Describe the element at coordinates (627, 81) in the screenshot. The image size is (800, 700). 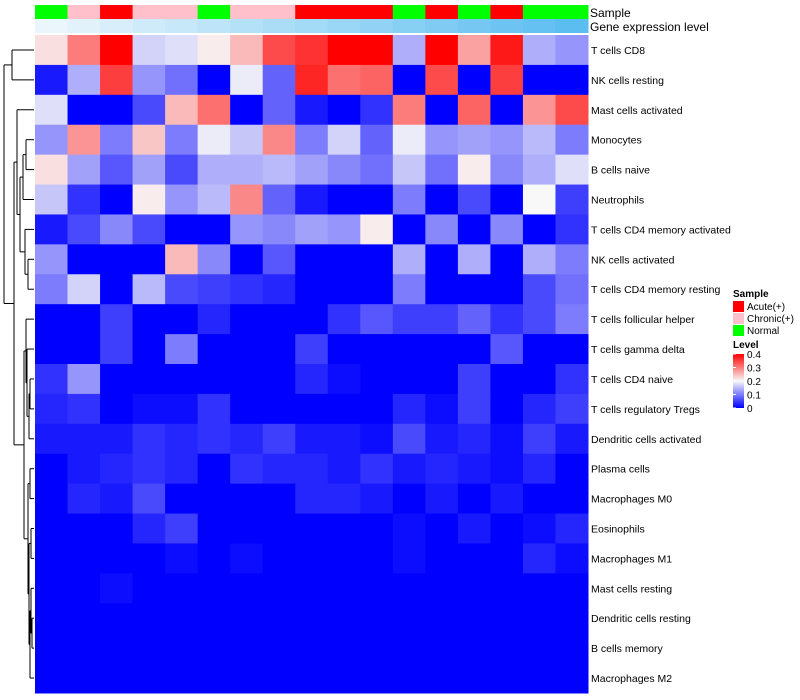
I see `row-label: NK cells resting` at that location.